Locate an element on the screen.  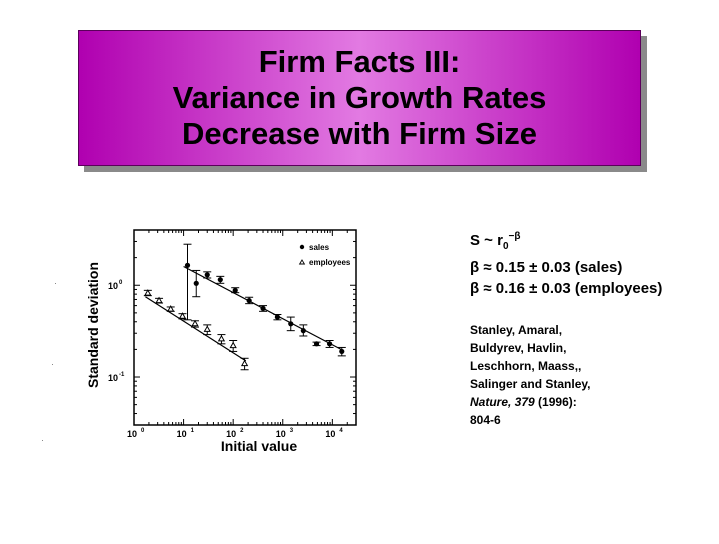
reference-line-1: Stanley, Amaral, is located at coordinates (516, 330).